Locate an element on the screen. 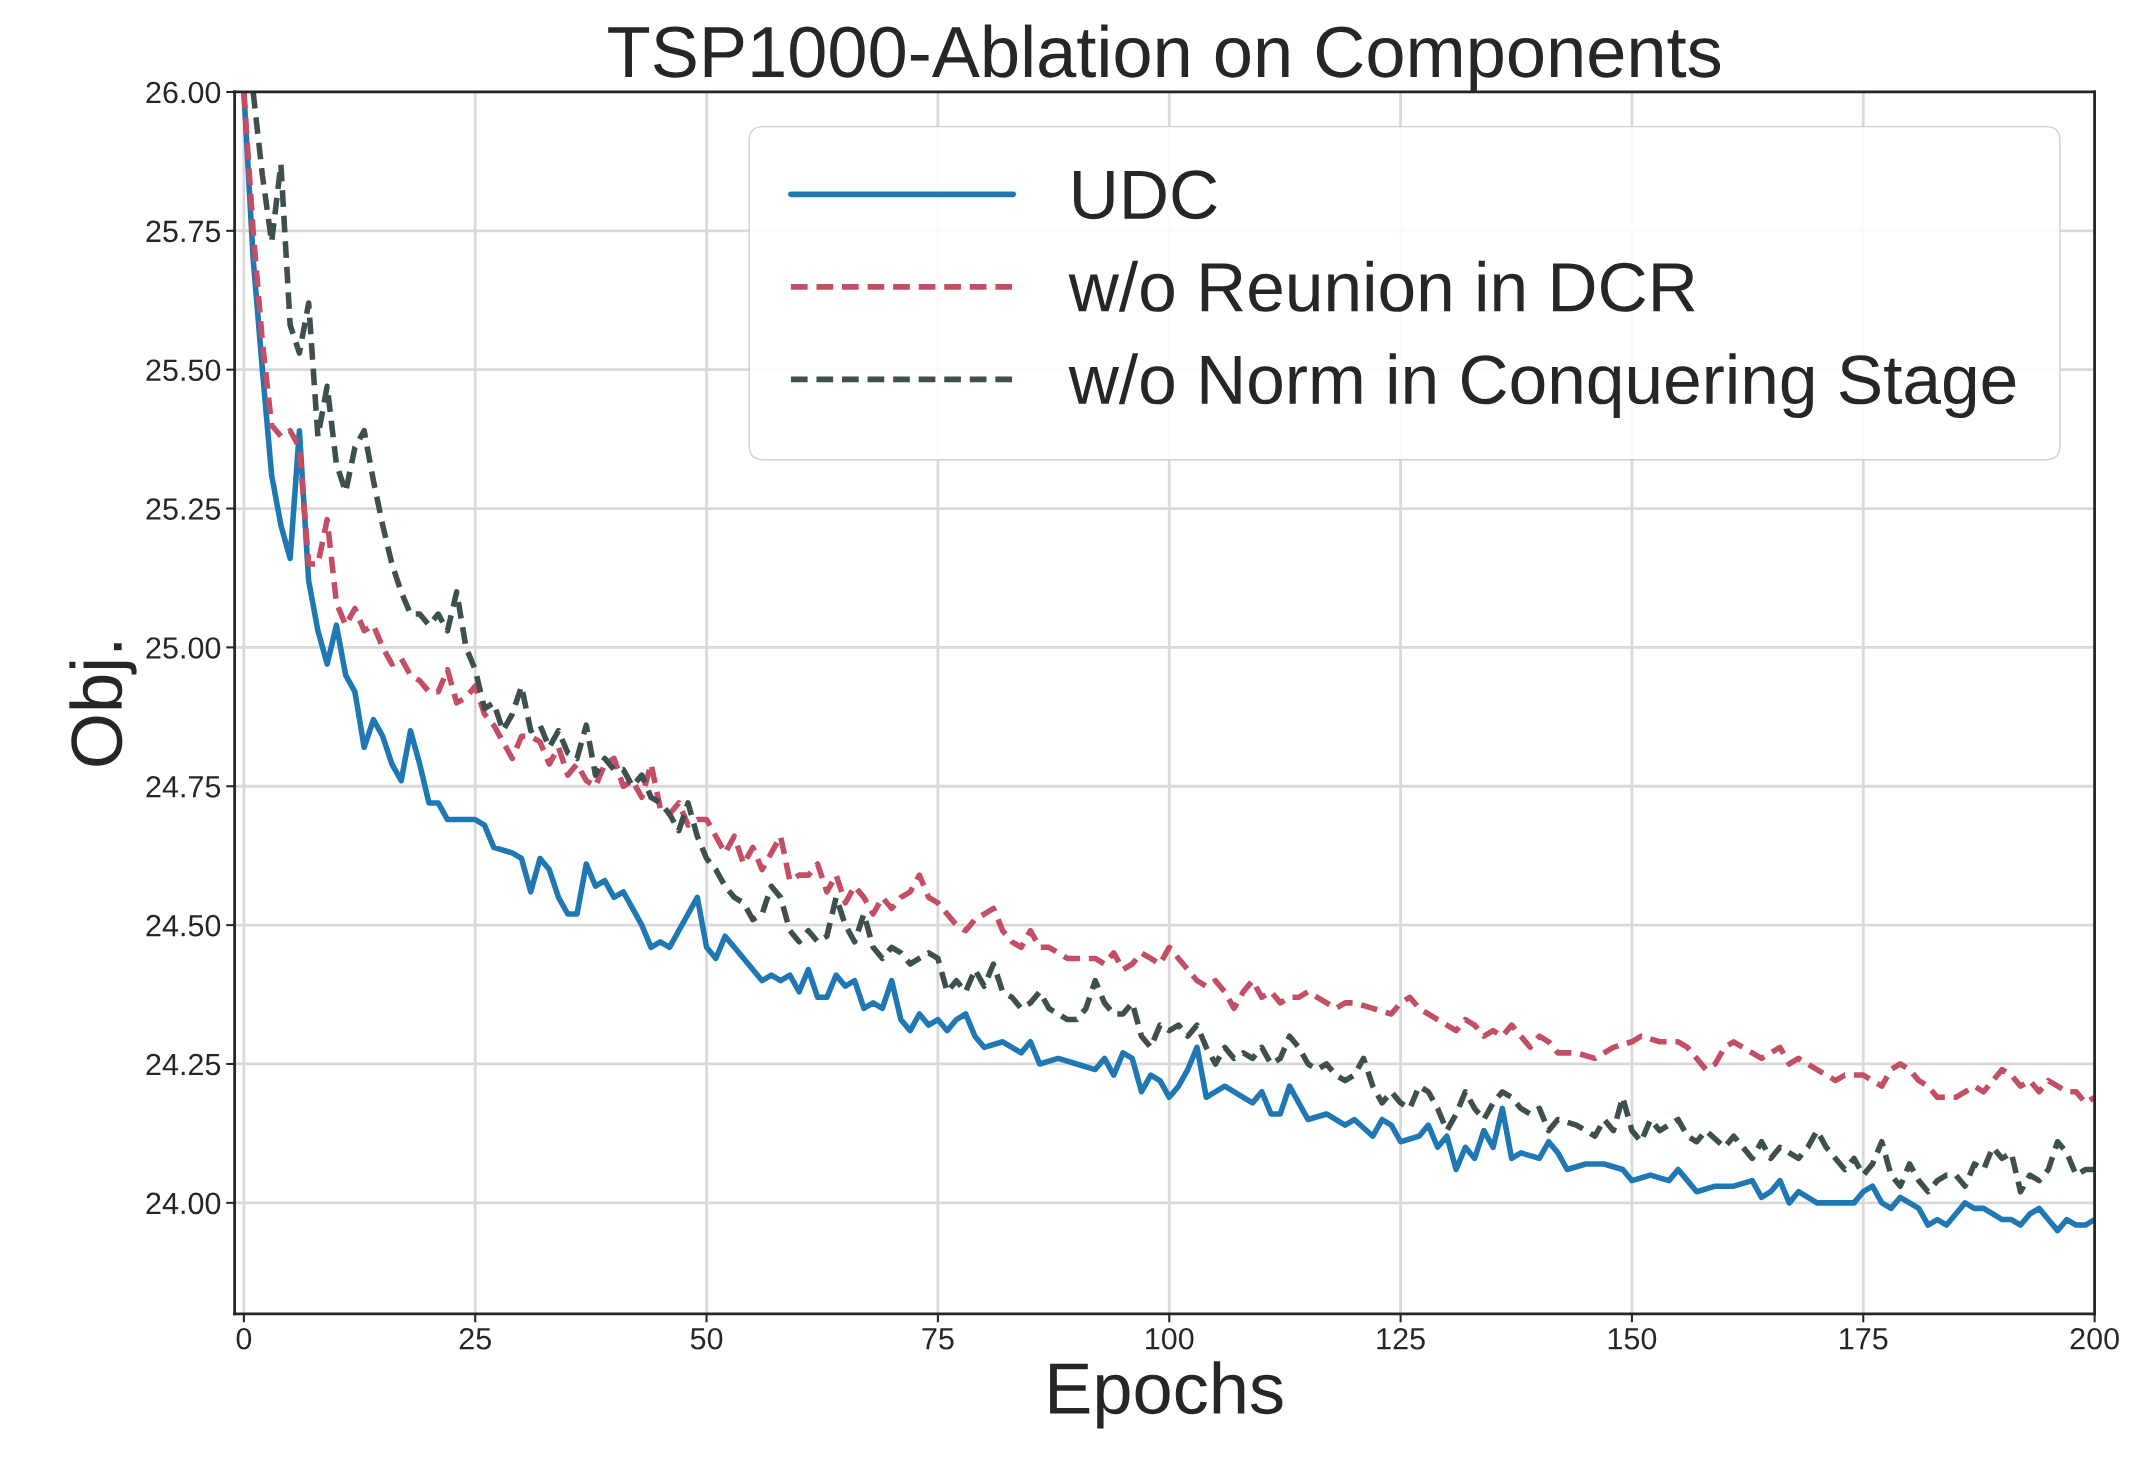 Image resolution: width=2133 pixels, height=1483 pixels. x-tick-label: 200 is located at coordinates (2094, 1338).